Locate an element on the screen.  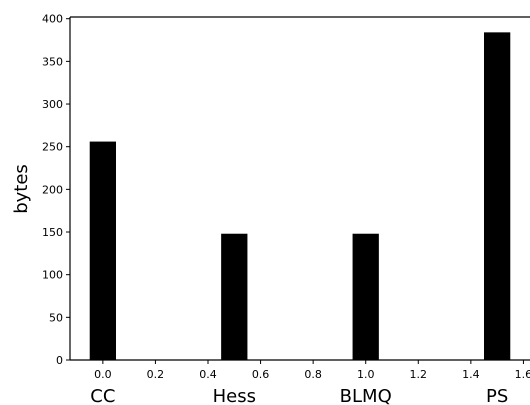
x-tick-label: 0.8 is located at coordinates (313, 374).